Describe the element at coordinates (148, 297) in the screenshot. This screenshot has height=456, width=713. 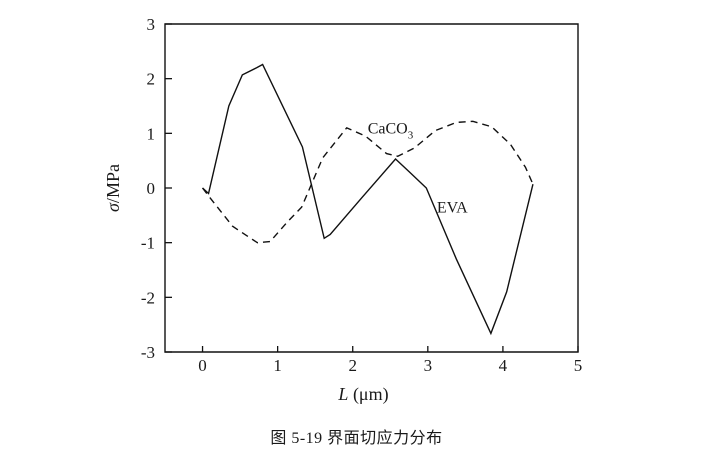
I see `y-tick-label--2: -2` at that location.